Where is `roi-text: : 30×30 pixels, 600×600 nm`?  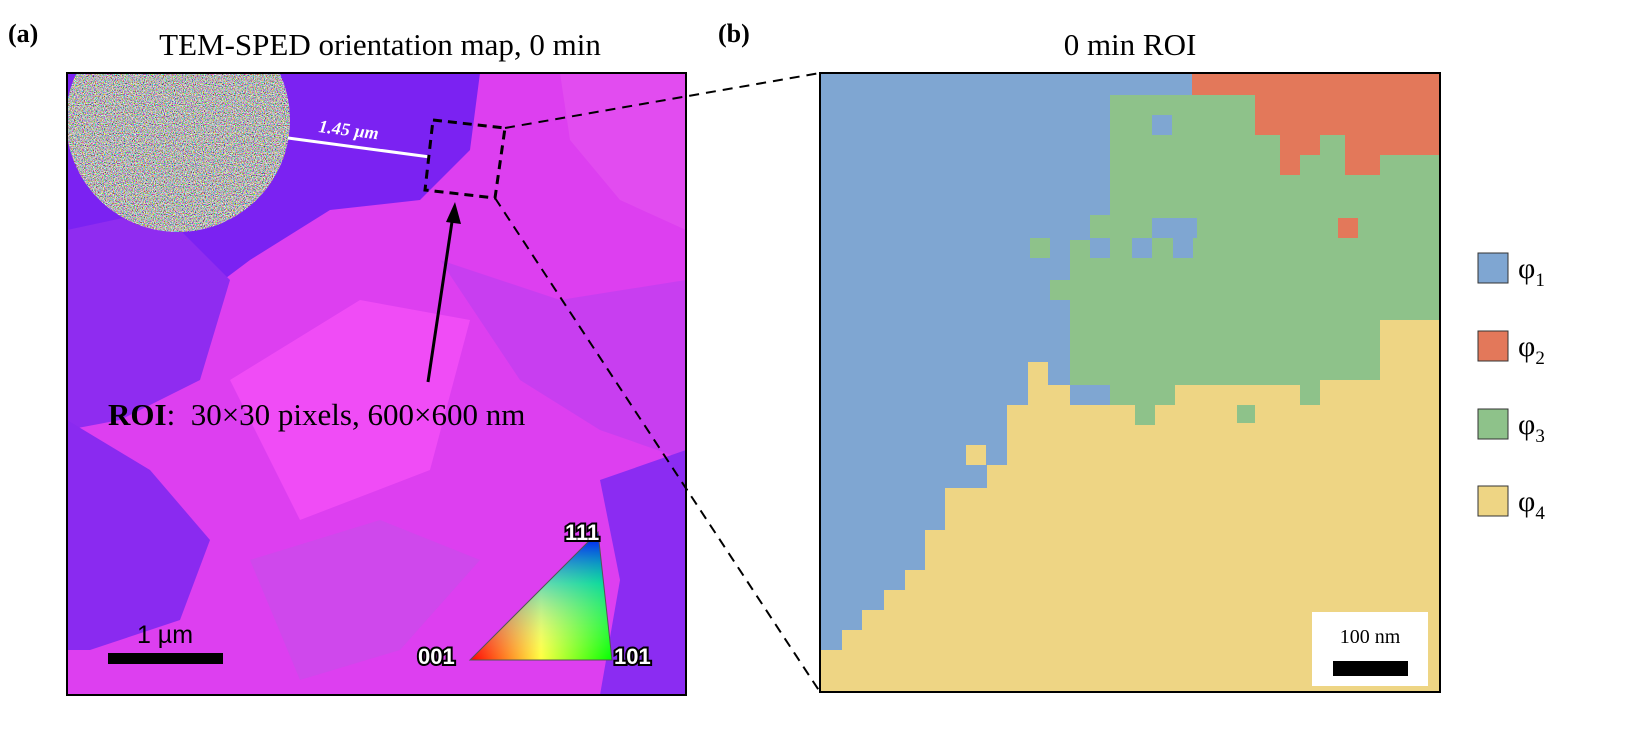
roi-text: : 30×30 pixels, 600×600 nm is located at coordinates (346, 414).